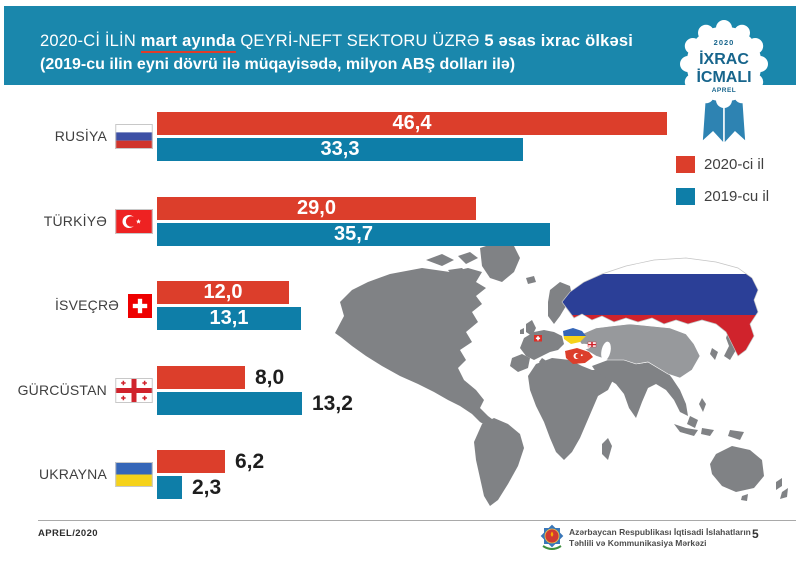  I want to click on bar-2019-cu il: 33,3, so click(340, 149).